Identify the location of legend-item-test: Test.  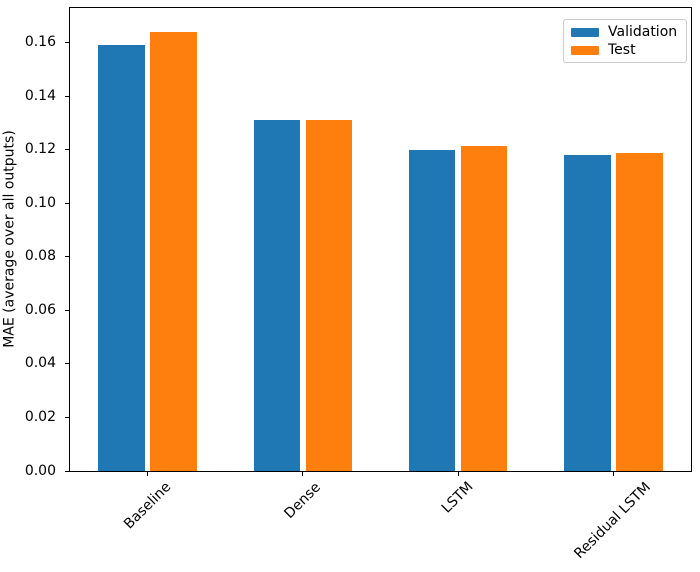
(624, 50).